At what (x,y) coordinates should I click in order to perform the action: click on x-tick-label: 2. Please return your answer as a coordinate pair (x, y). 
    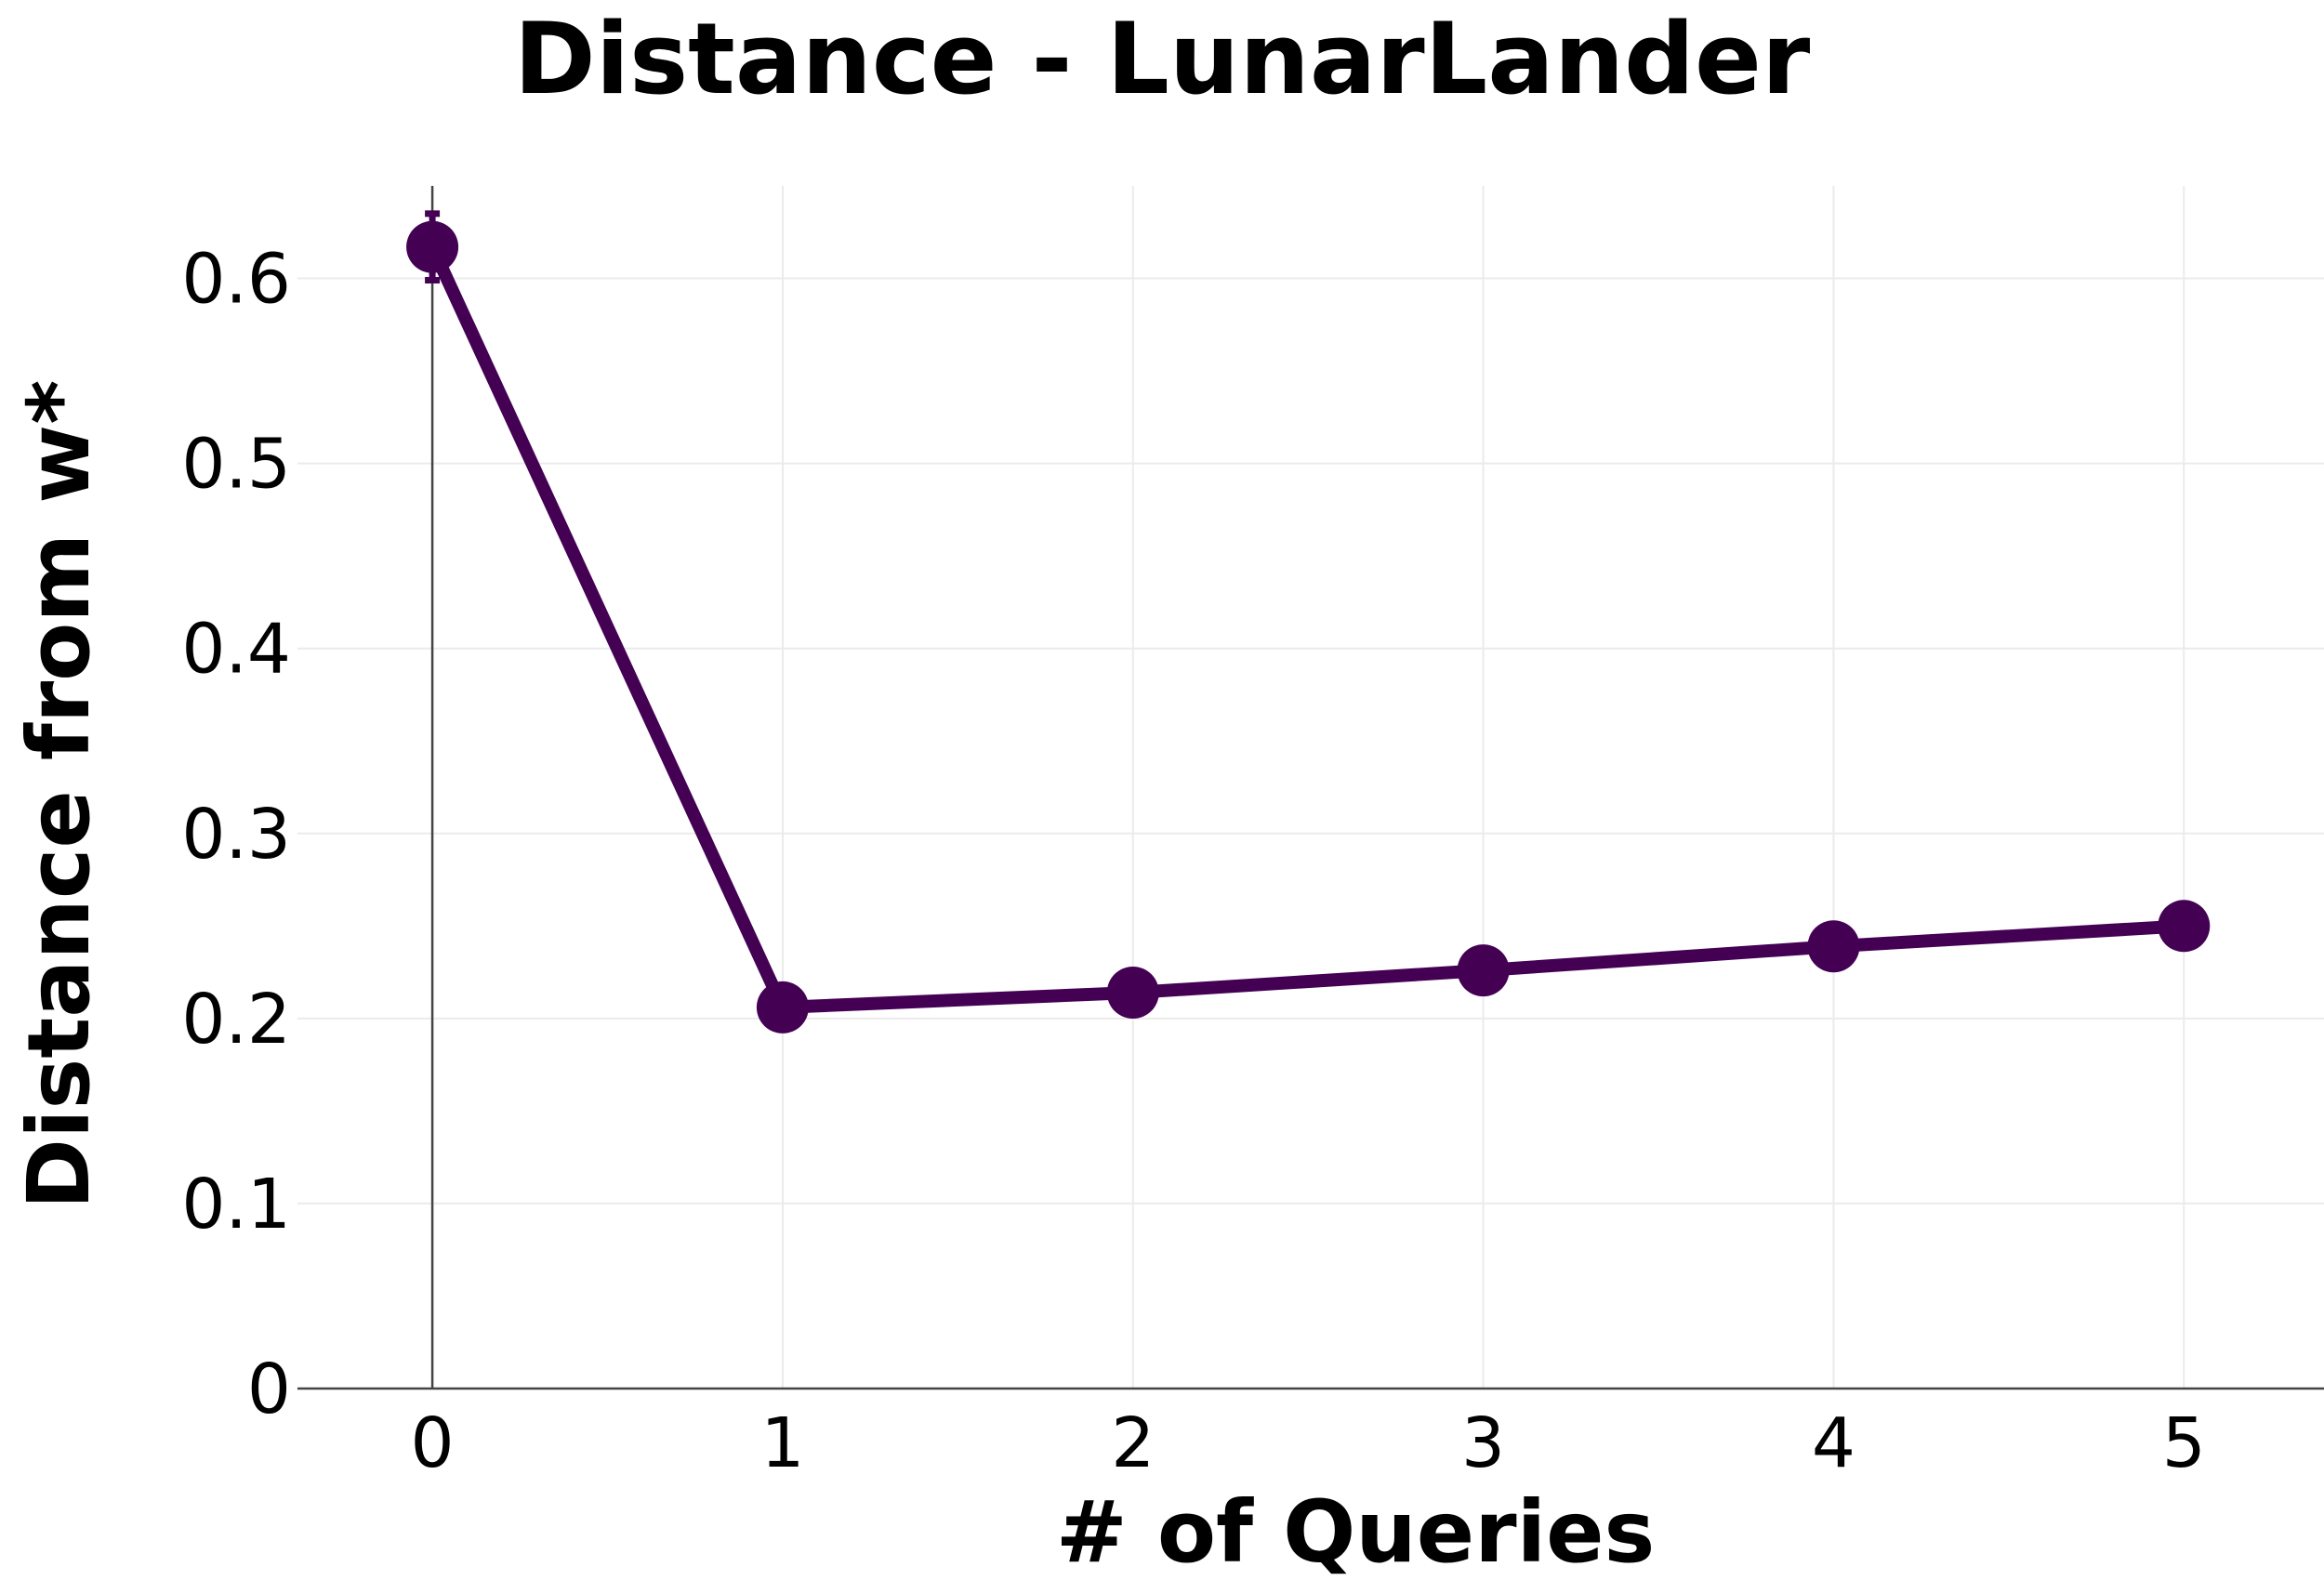
    Looking at the image, I should click on (1133, 1443).